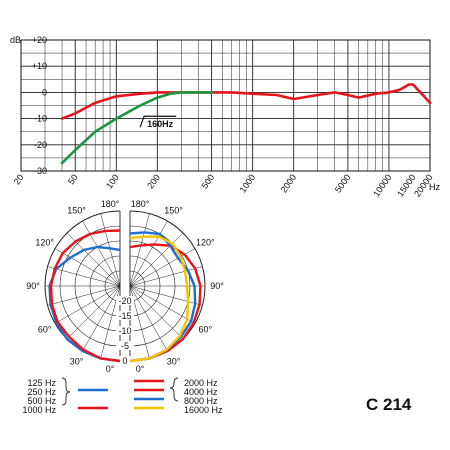 This screenshot has width=450, height=450. I want to click on radial-label: -10, so click(124, 331).